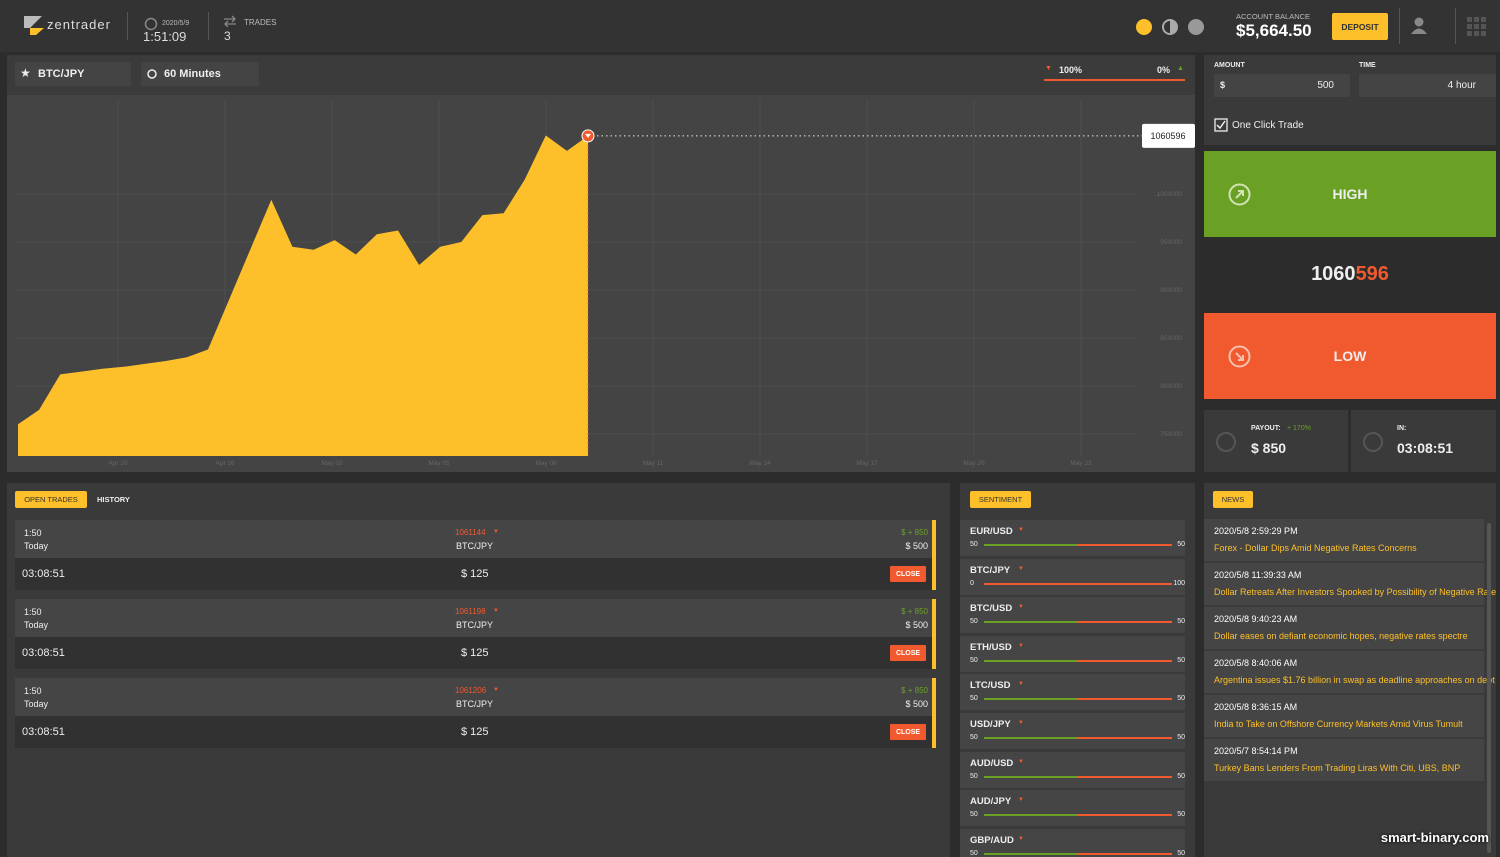  What do you see at coordinates (1171, 338) in the screenshot?
I see `y-tick-label: 850000` at bounding box center [1171, 338].